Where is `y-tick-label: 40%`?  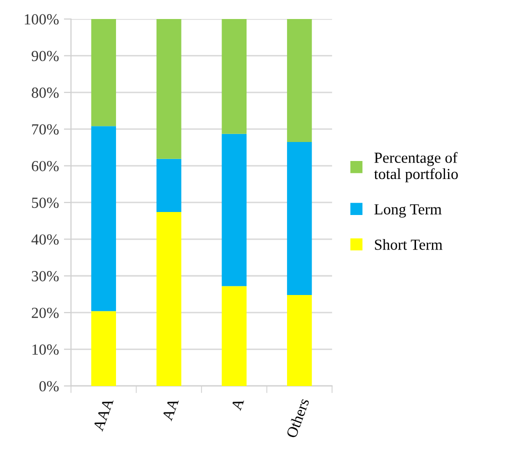 y-tick-label: 40% is located at coordinates (45, 239).